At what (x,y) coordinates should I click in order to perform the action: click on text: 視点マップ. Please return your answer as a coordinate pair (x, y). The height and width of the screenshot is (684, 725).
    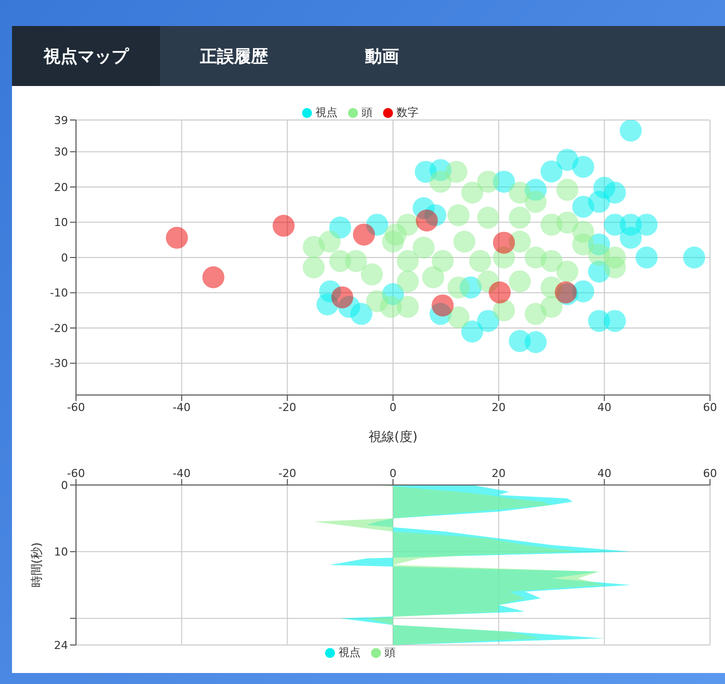
    Looking at the image, I should click on (86, 56).